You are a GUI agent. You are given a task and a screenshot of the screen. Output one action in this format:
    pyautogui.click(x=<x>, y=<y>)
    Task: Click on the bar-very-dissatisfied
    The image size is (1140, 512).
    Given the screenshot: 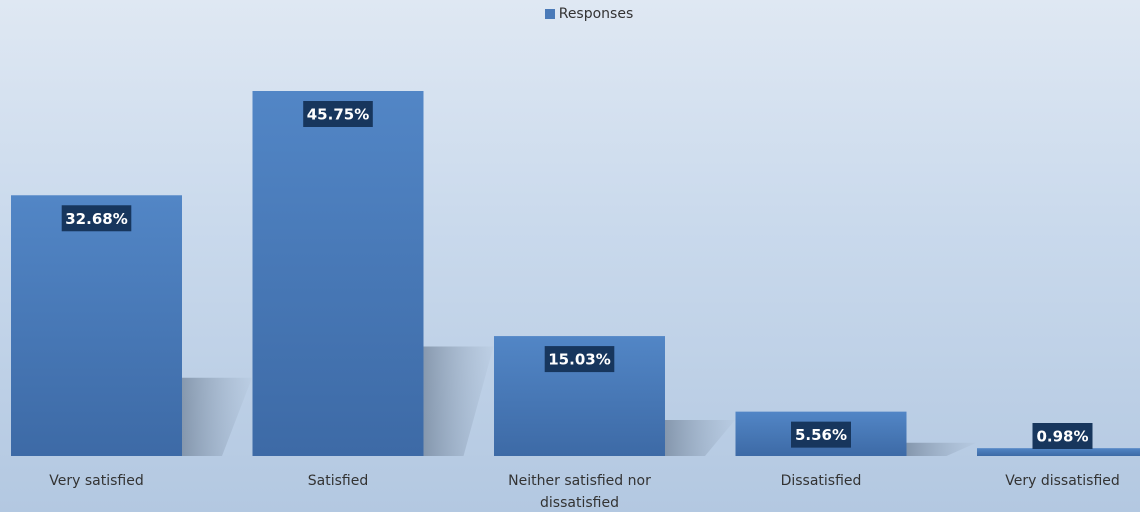 What is the action you would take?
    pyautogui.click(x=1058, y=452)
    